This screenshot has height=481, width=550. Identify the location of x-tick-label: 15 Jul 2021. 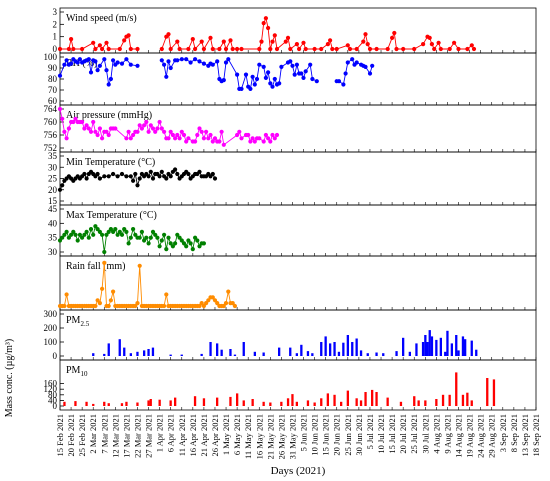
(392, 434).